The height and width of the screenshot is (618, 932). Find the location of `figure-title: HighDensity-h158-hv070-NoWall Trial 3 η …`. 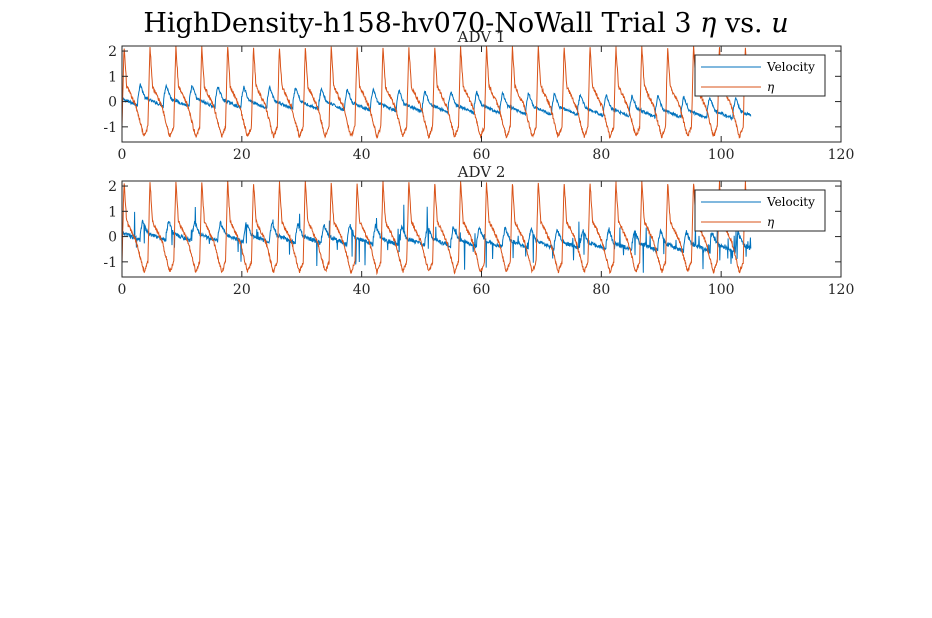

figure-title: HighDensity-h158-hv070-NoWall Trial 3 η … is located at coordinates (466, 23).